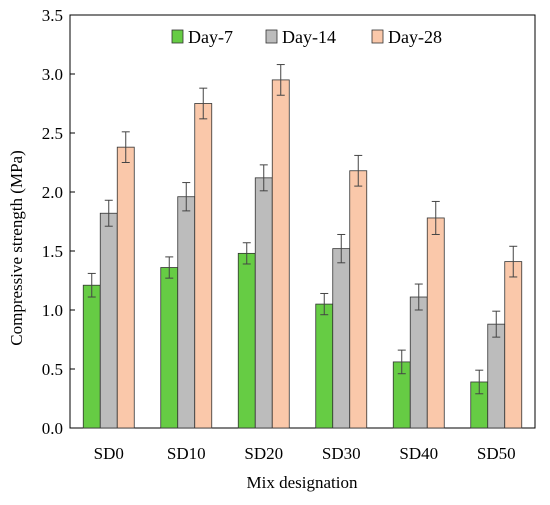  I want to click on bar-day-28-sd0, so click(125, 287).